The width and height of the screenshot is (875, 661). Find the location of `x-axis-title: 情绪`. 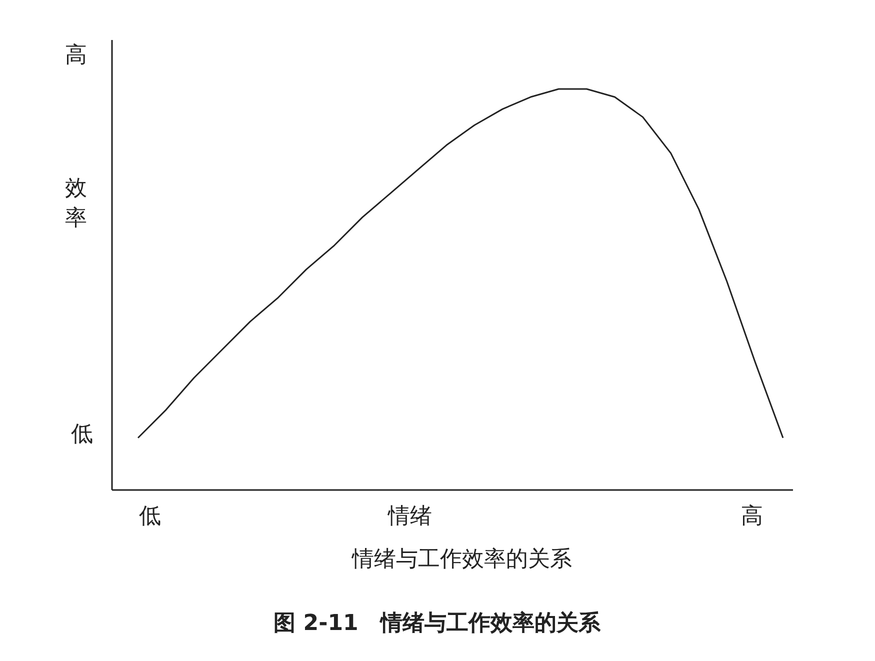

x-axis-title: 情绪 is located at coordinates (409, 516).